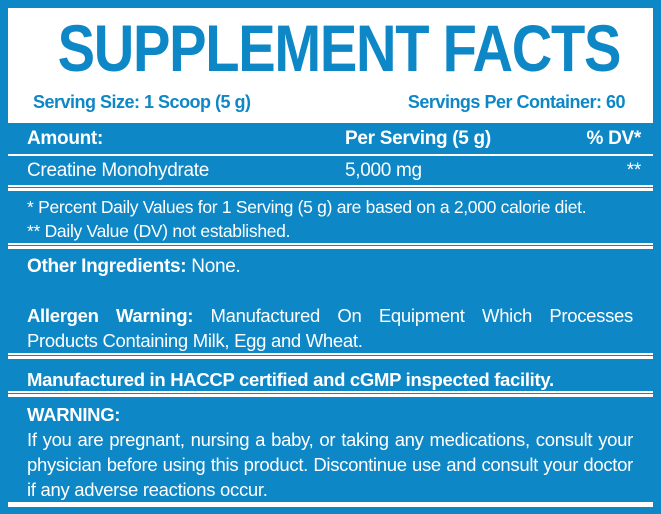  What do you see at coordinates (65, 138) in the screenshot?
I see `amount-column-header: Amount:` at bounding box center [65, 138].